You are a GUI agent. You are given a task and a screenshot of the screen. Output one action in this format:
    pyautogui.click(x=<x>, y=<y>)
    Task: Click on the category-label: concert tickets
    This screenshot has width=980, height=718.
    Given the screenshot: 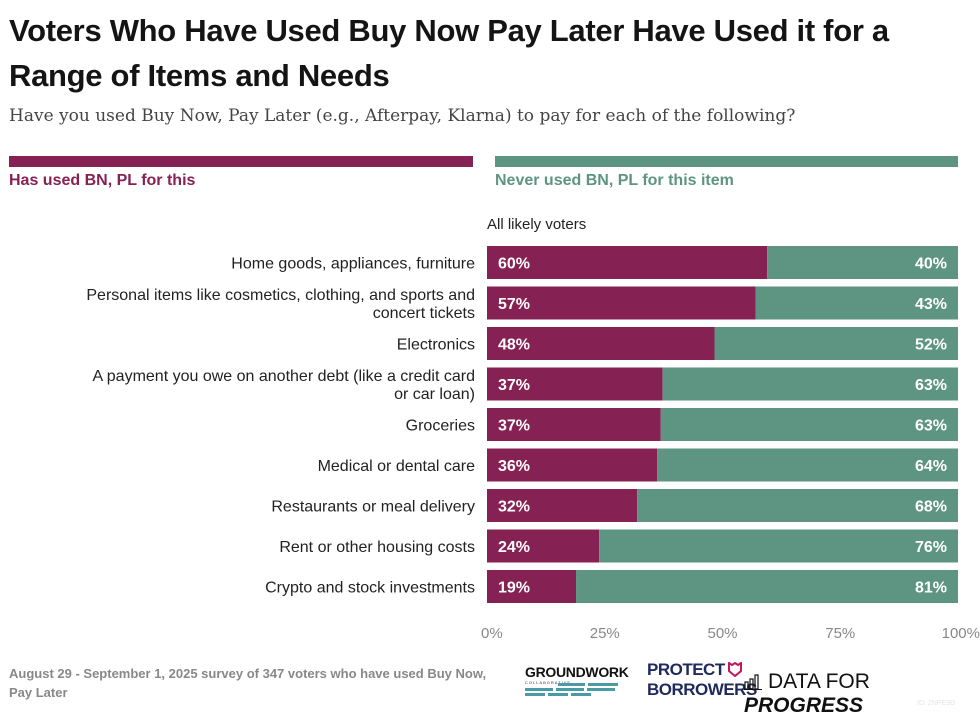 What is the action you would take?
    pyautogui.click(x=424, y=313)
    